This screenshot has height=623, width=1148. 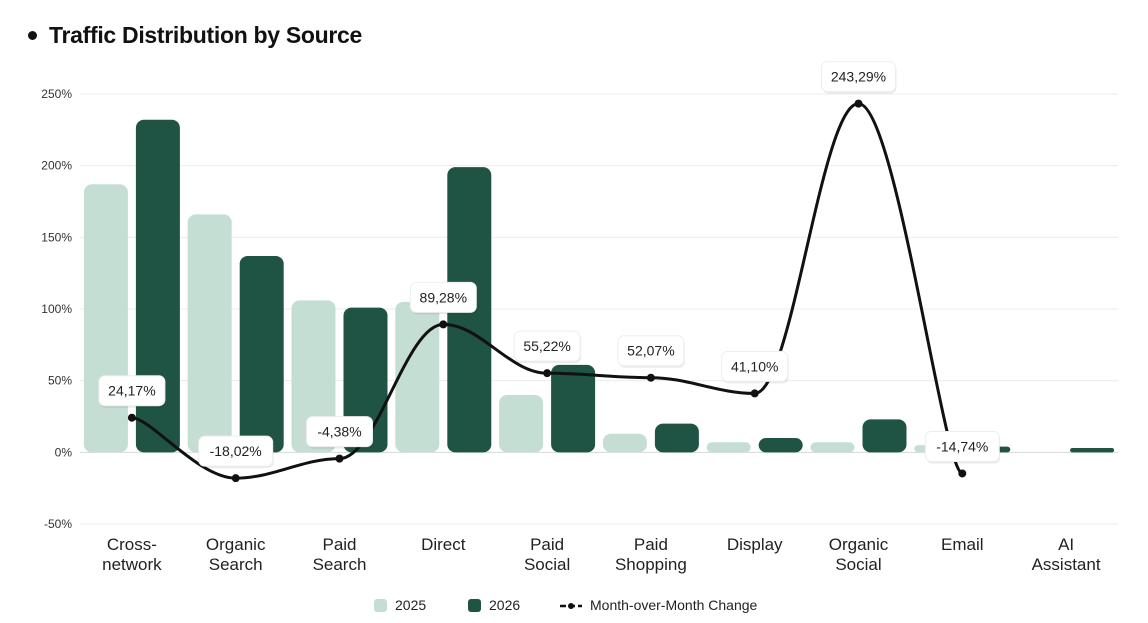 I want to click on x-tick-label: AI Assistant, so click(x=1066, y=554).